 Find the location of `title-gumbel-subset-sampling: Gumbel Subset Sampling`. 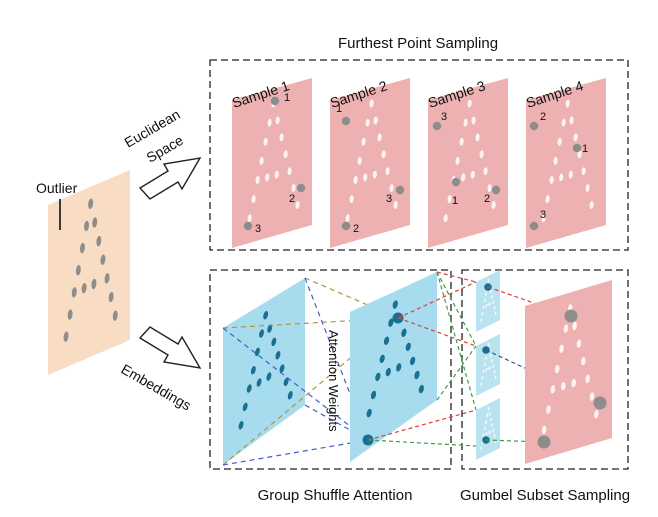

title-gumbel-subset-sampling: Gumbel Subset Sampling is located at coordinates (545, 495).